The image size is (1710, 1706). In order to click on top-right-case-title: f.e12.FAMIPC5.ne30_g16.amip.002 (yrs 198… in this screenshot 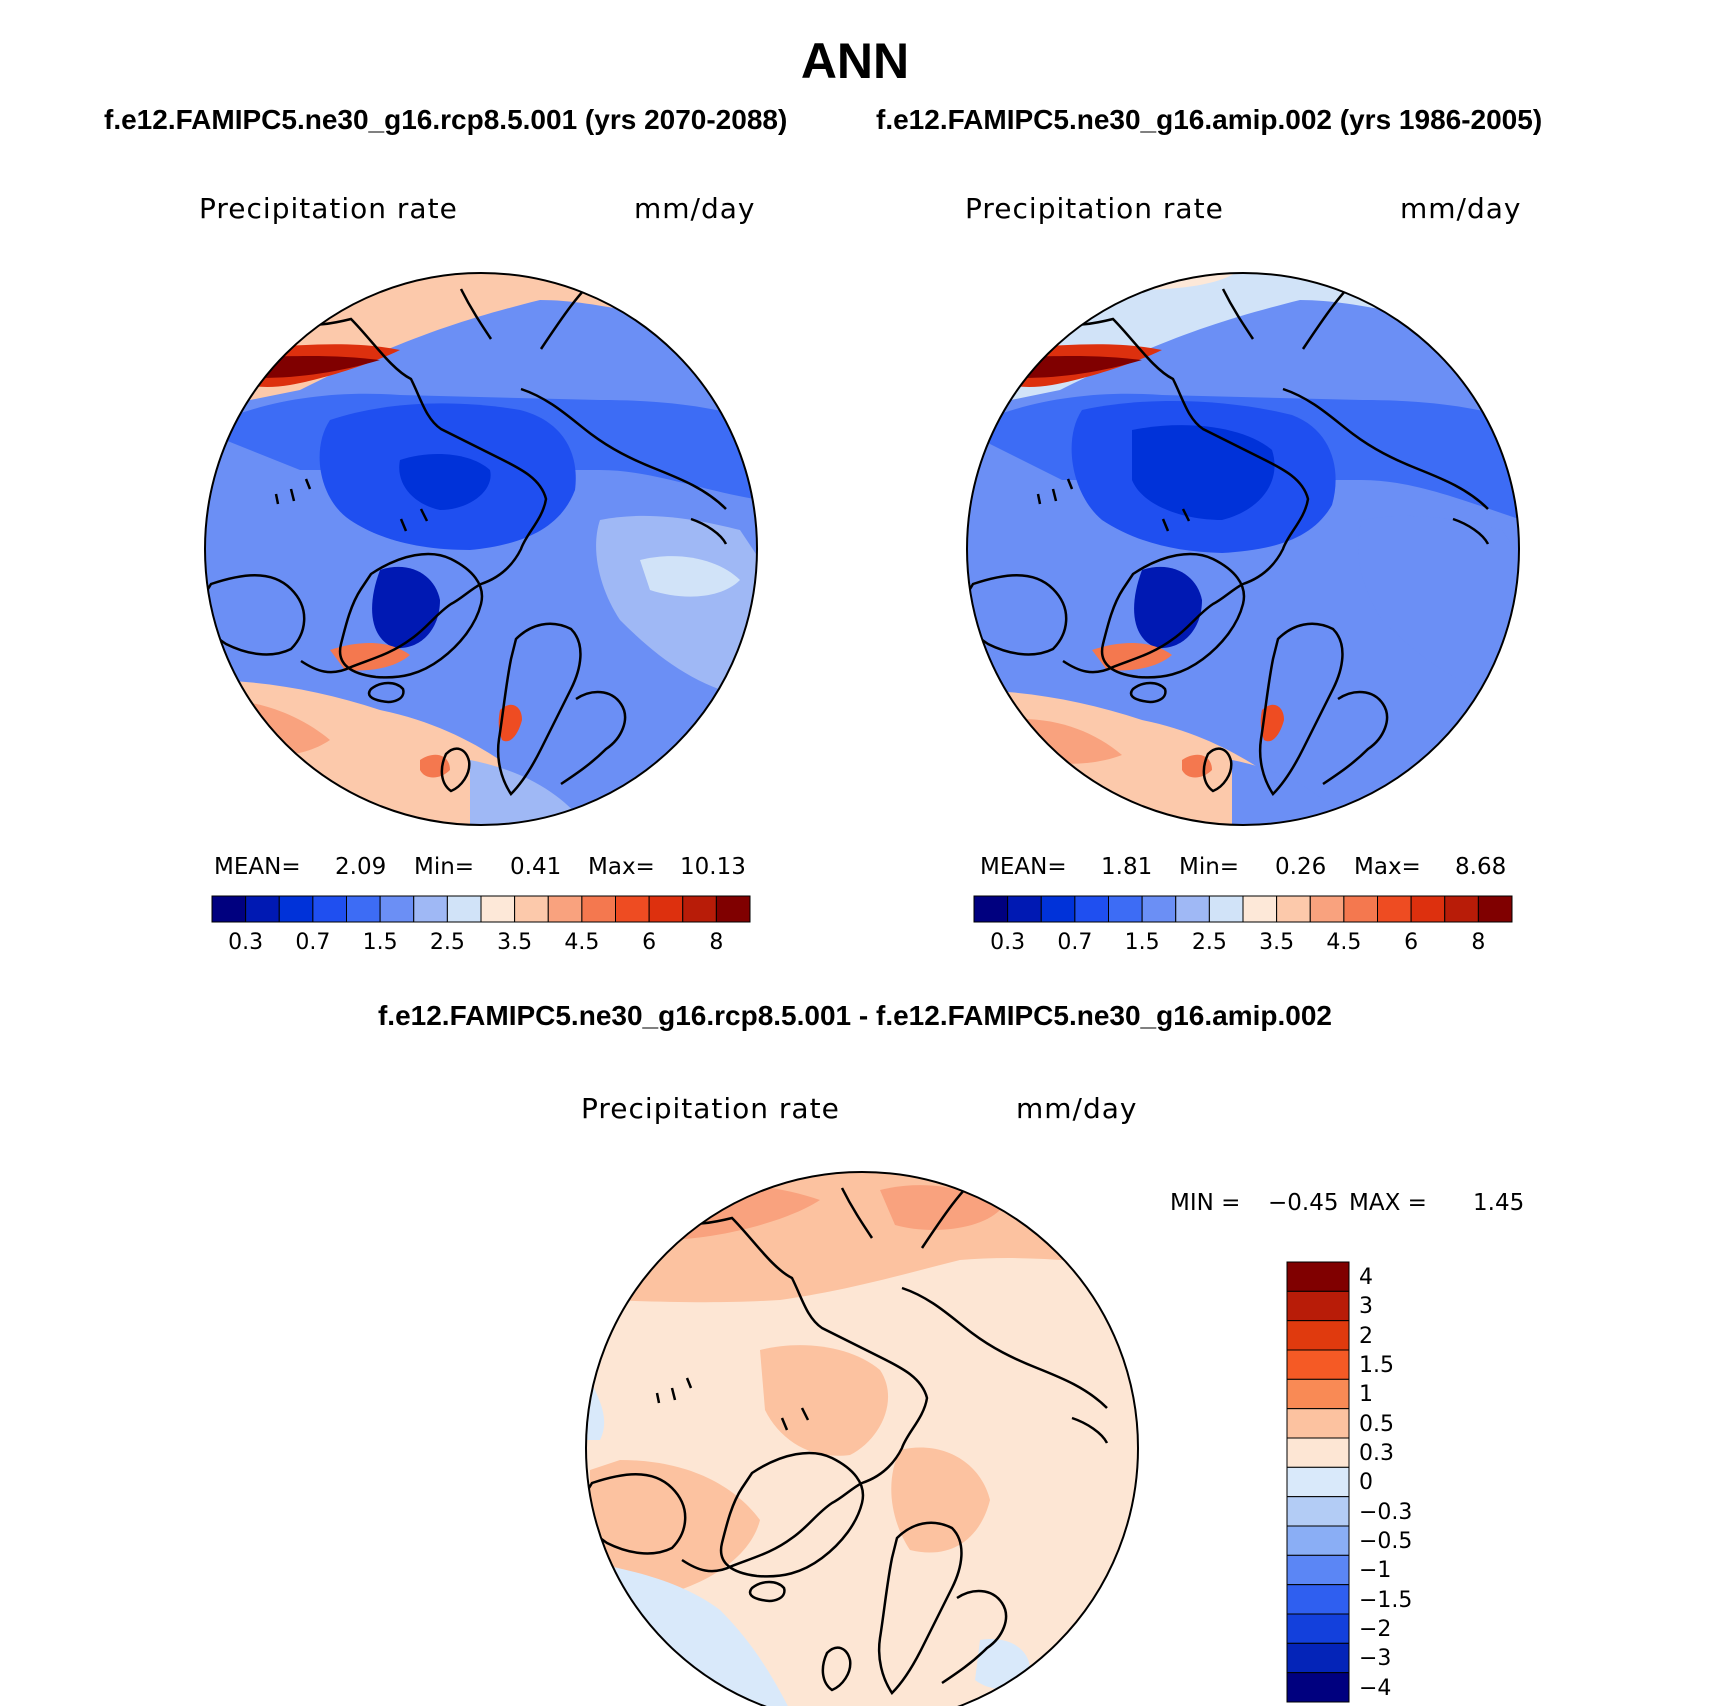, I will do `click(1209, 119)`.